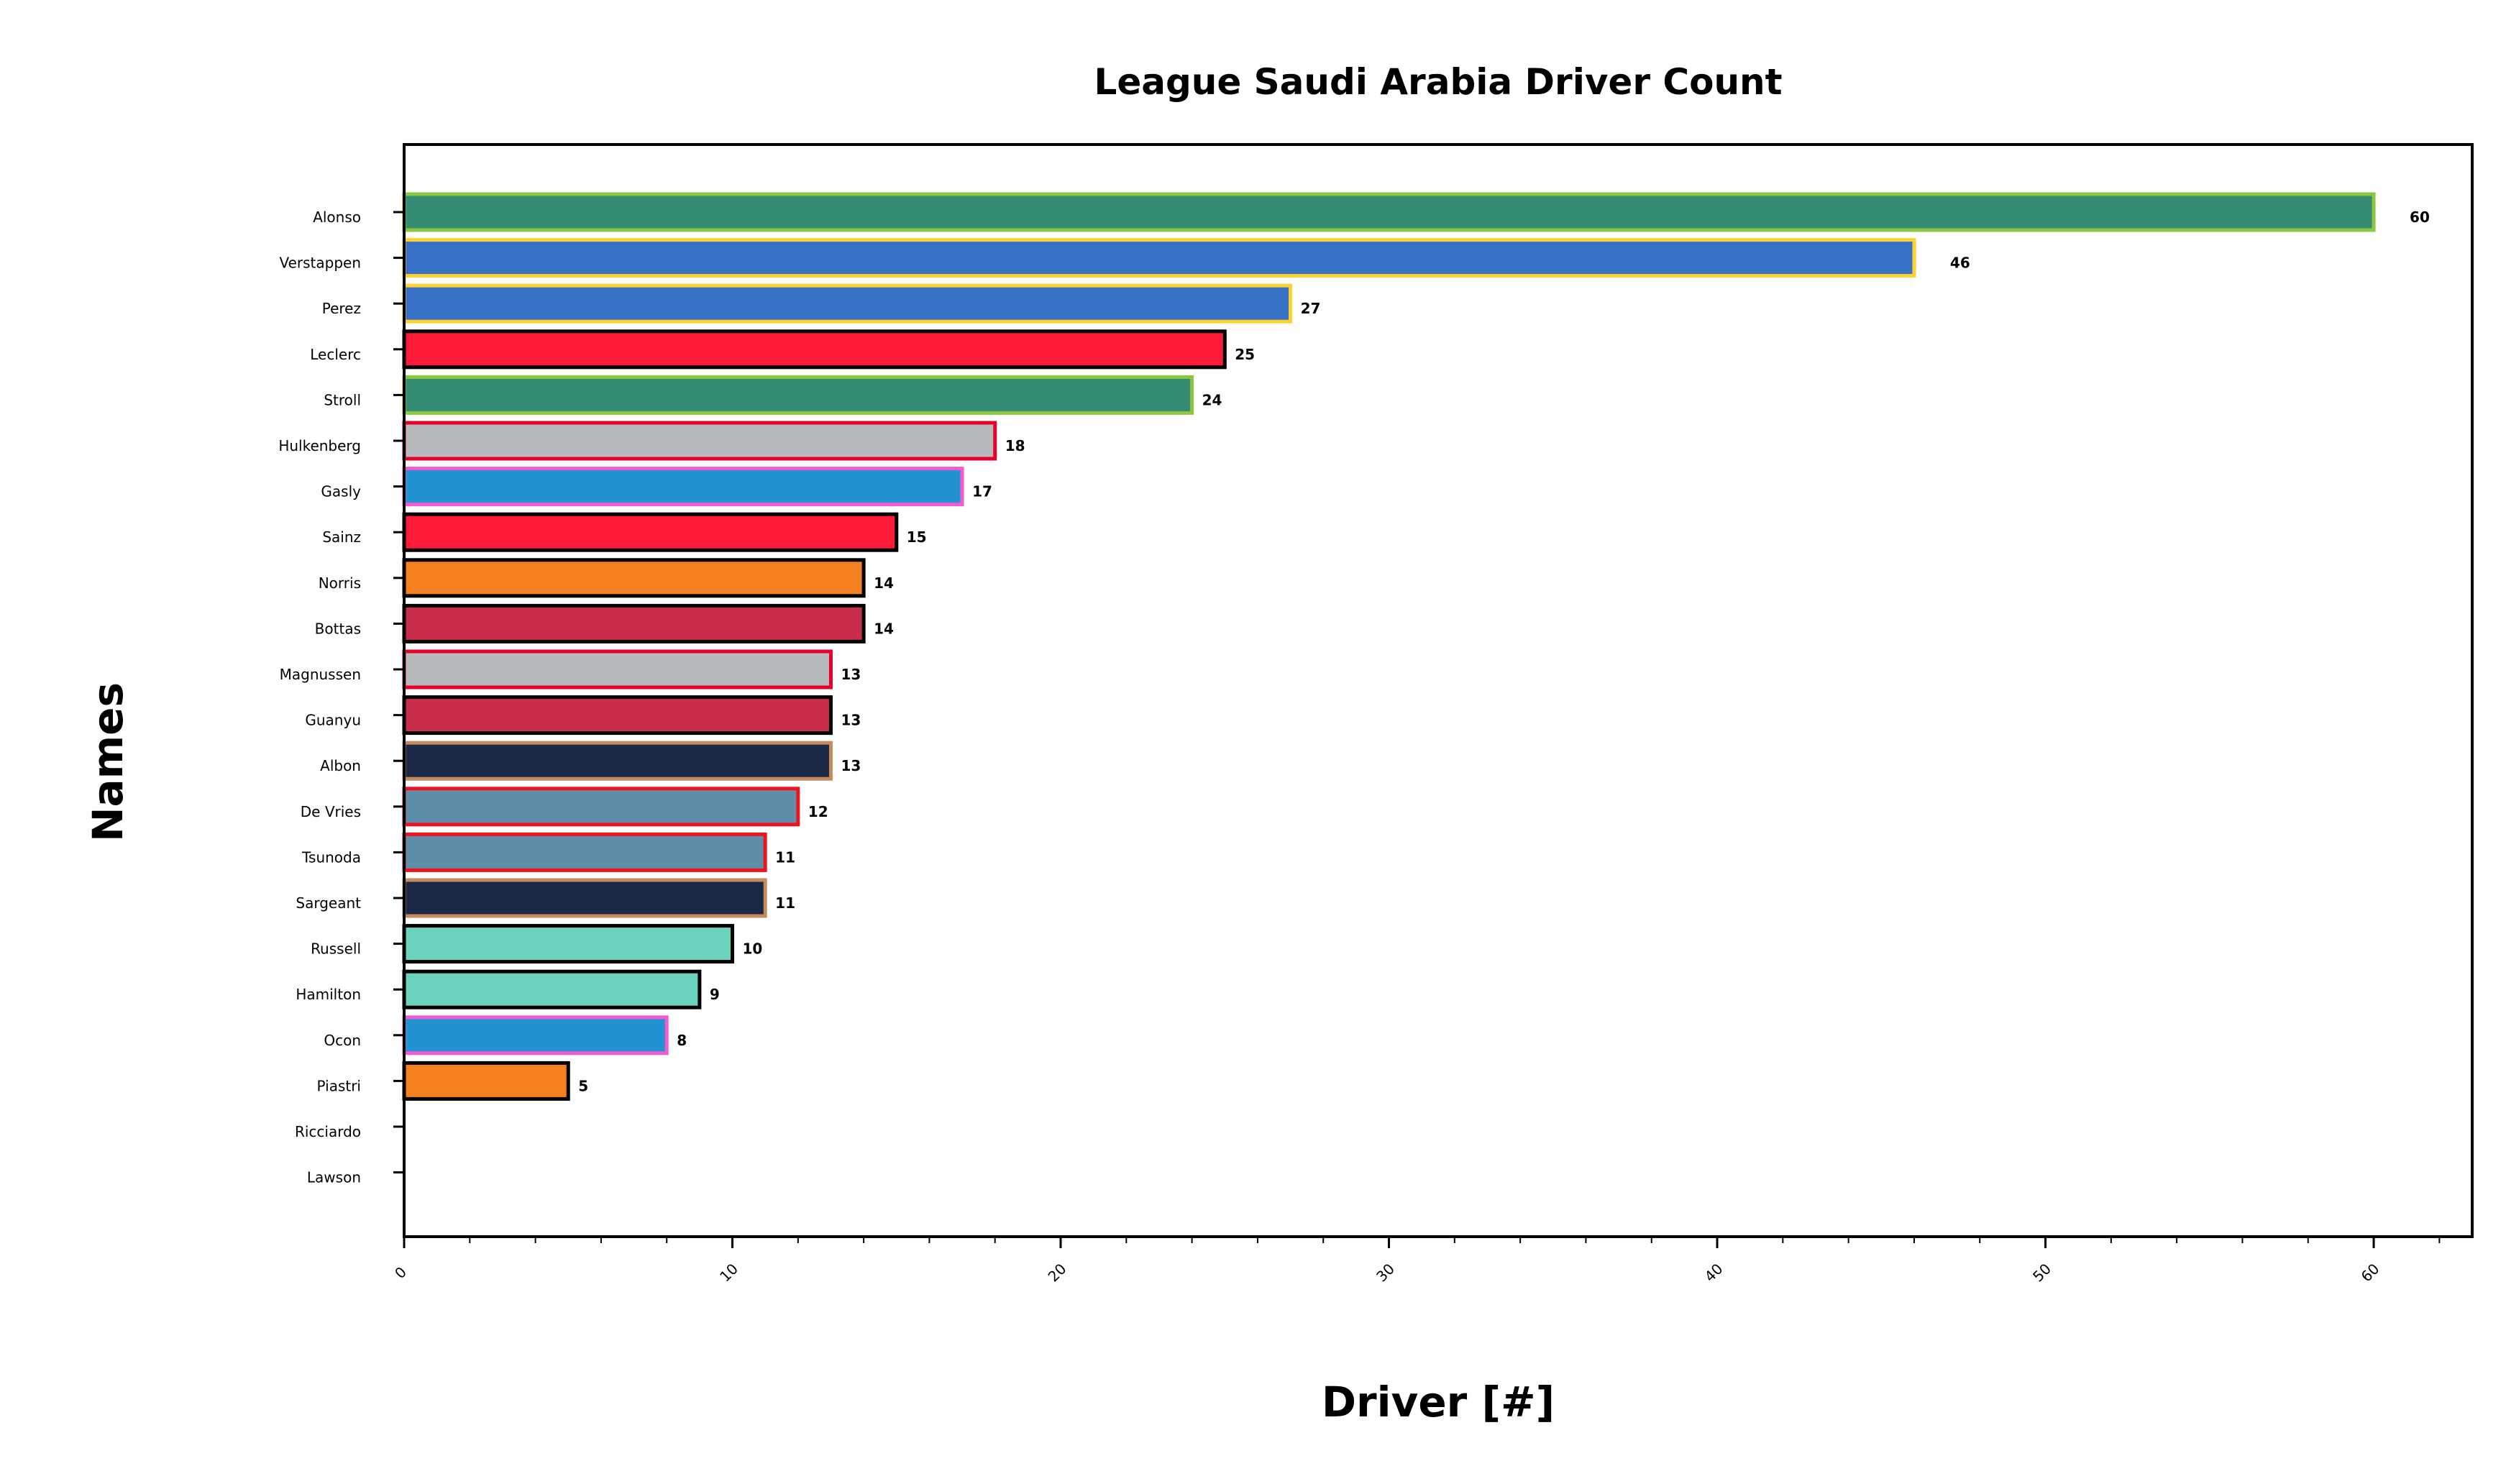 This screenshot has height=1484, width=2506. I want to click on x-tick-label: 20, so click(1057, 1273).